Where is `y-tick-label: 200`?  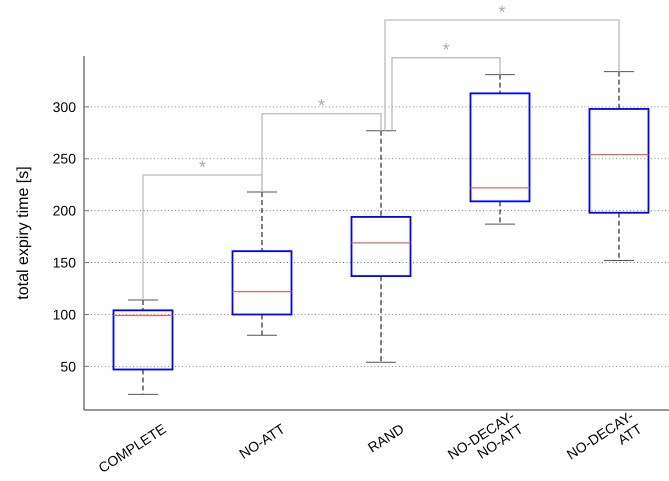 y-tick-label: 200 is located at coordinates (64, 210).